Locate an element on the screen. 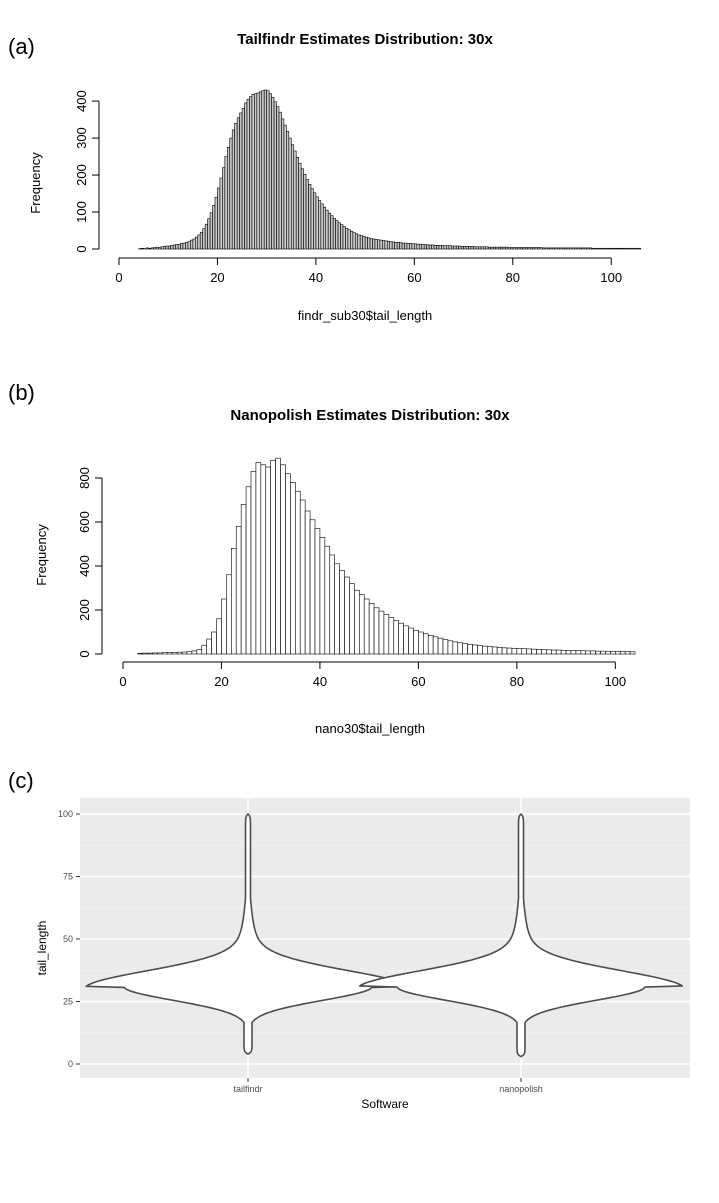 Image resolution: width=719 pixels, height=1203 pixels. x-tick-label: 40 is located at coordinates (320, 681).